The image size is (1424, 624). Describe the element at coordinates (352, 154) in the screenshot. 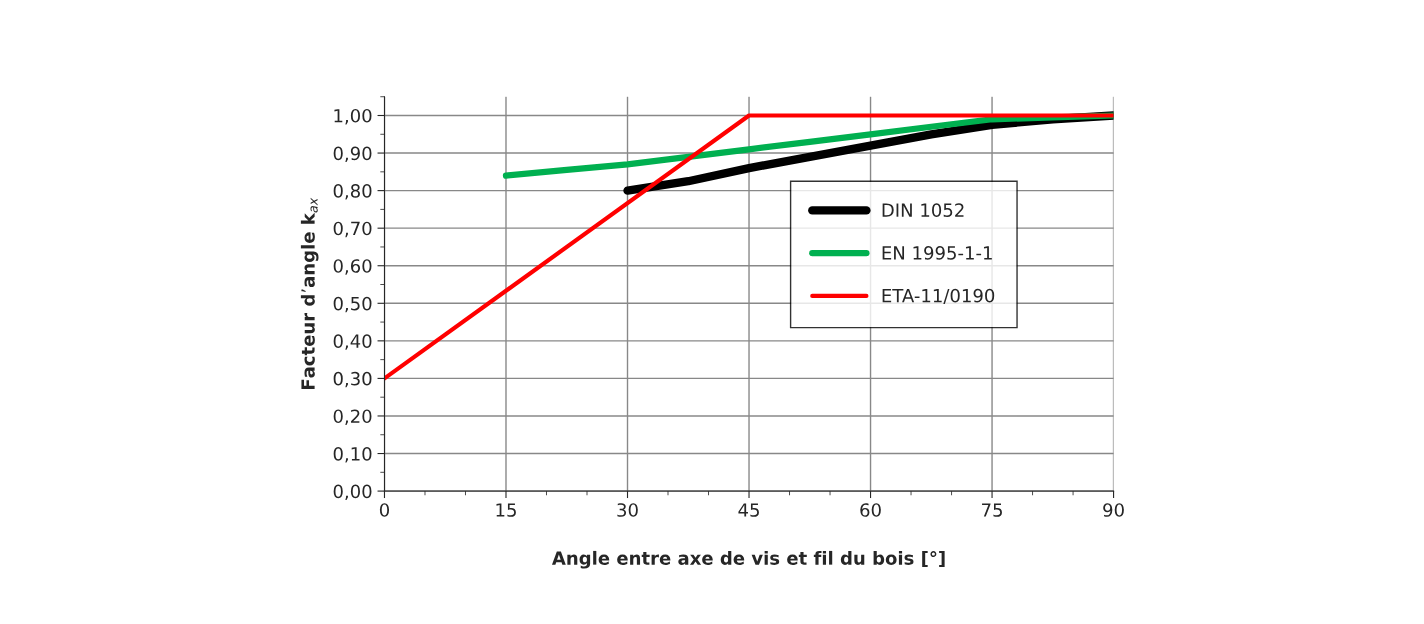

I see `y-tick-label: 0,90` at that location.